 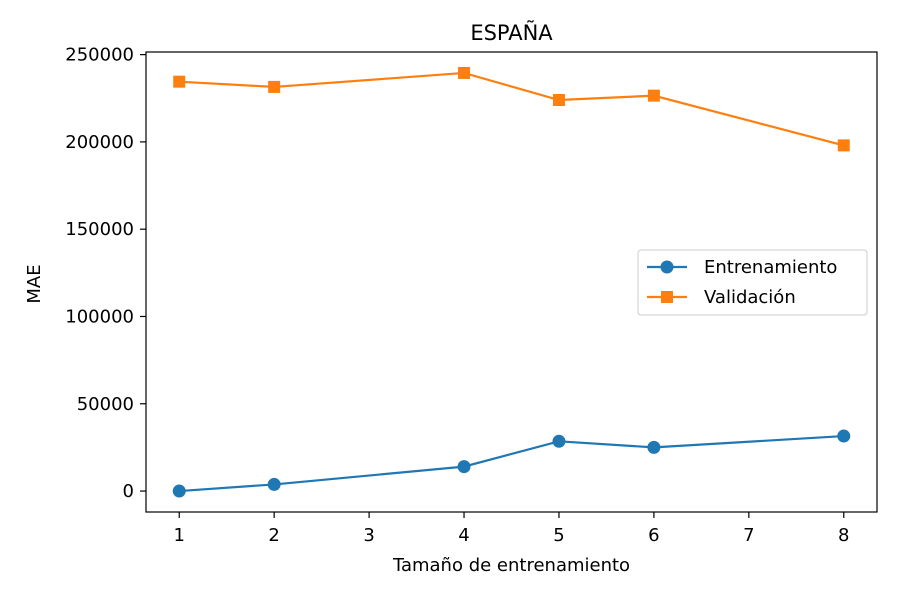 What do you see at coordinates (273, 535) in the screenshot?
I see `x-tick-label: 2` at bounding box center [273, 535].